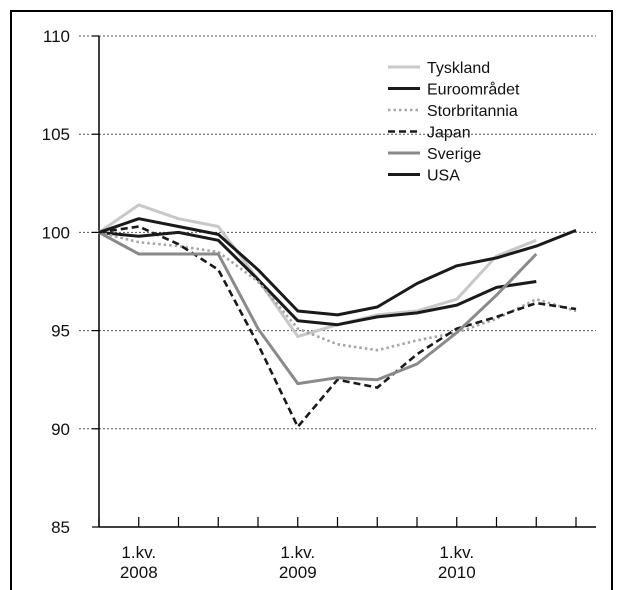 This screenshot has width=624, height=590. Describe the element at coordinates (449, 133) in the screenshot. I see `legend-label: Japan` at that location.